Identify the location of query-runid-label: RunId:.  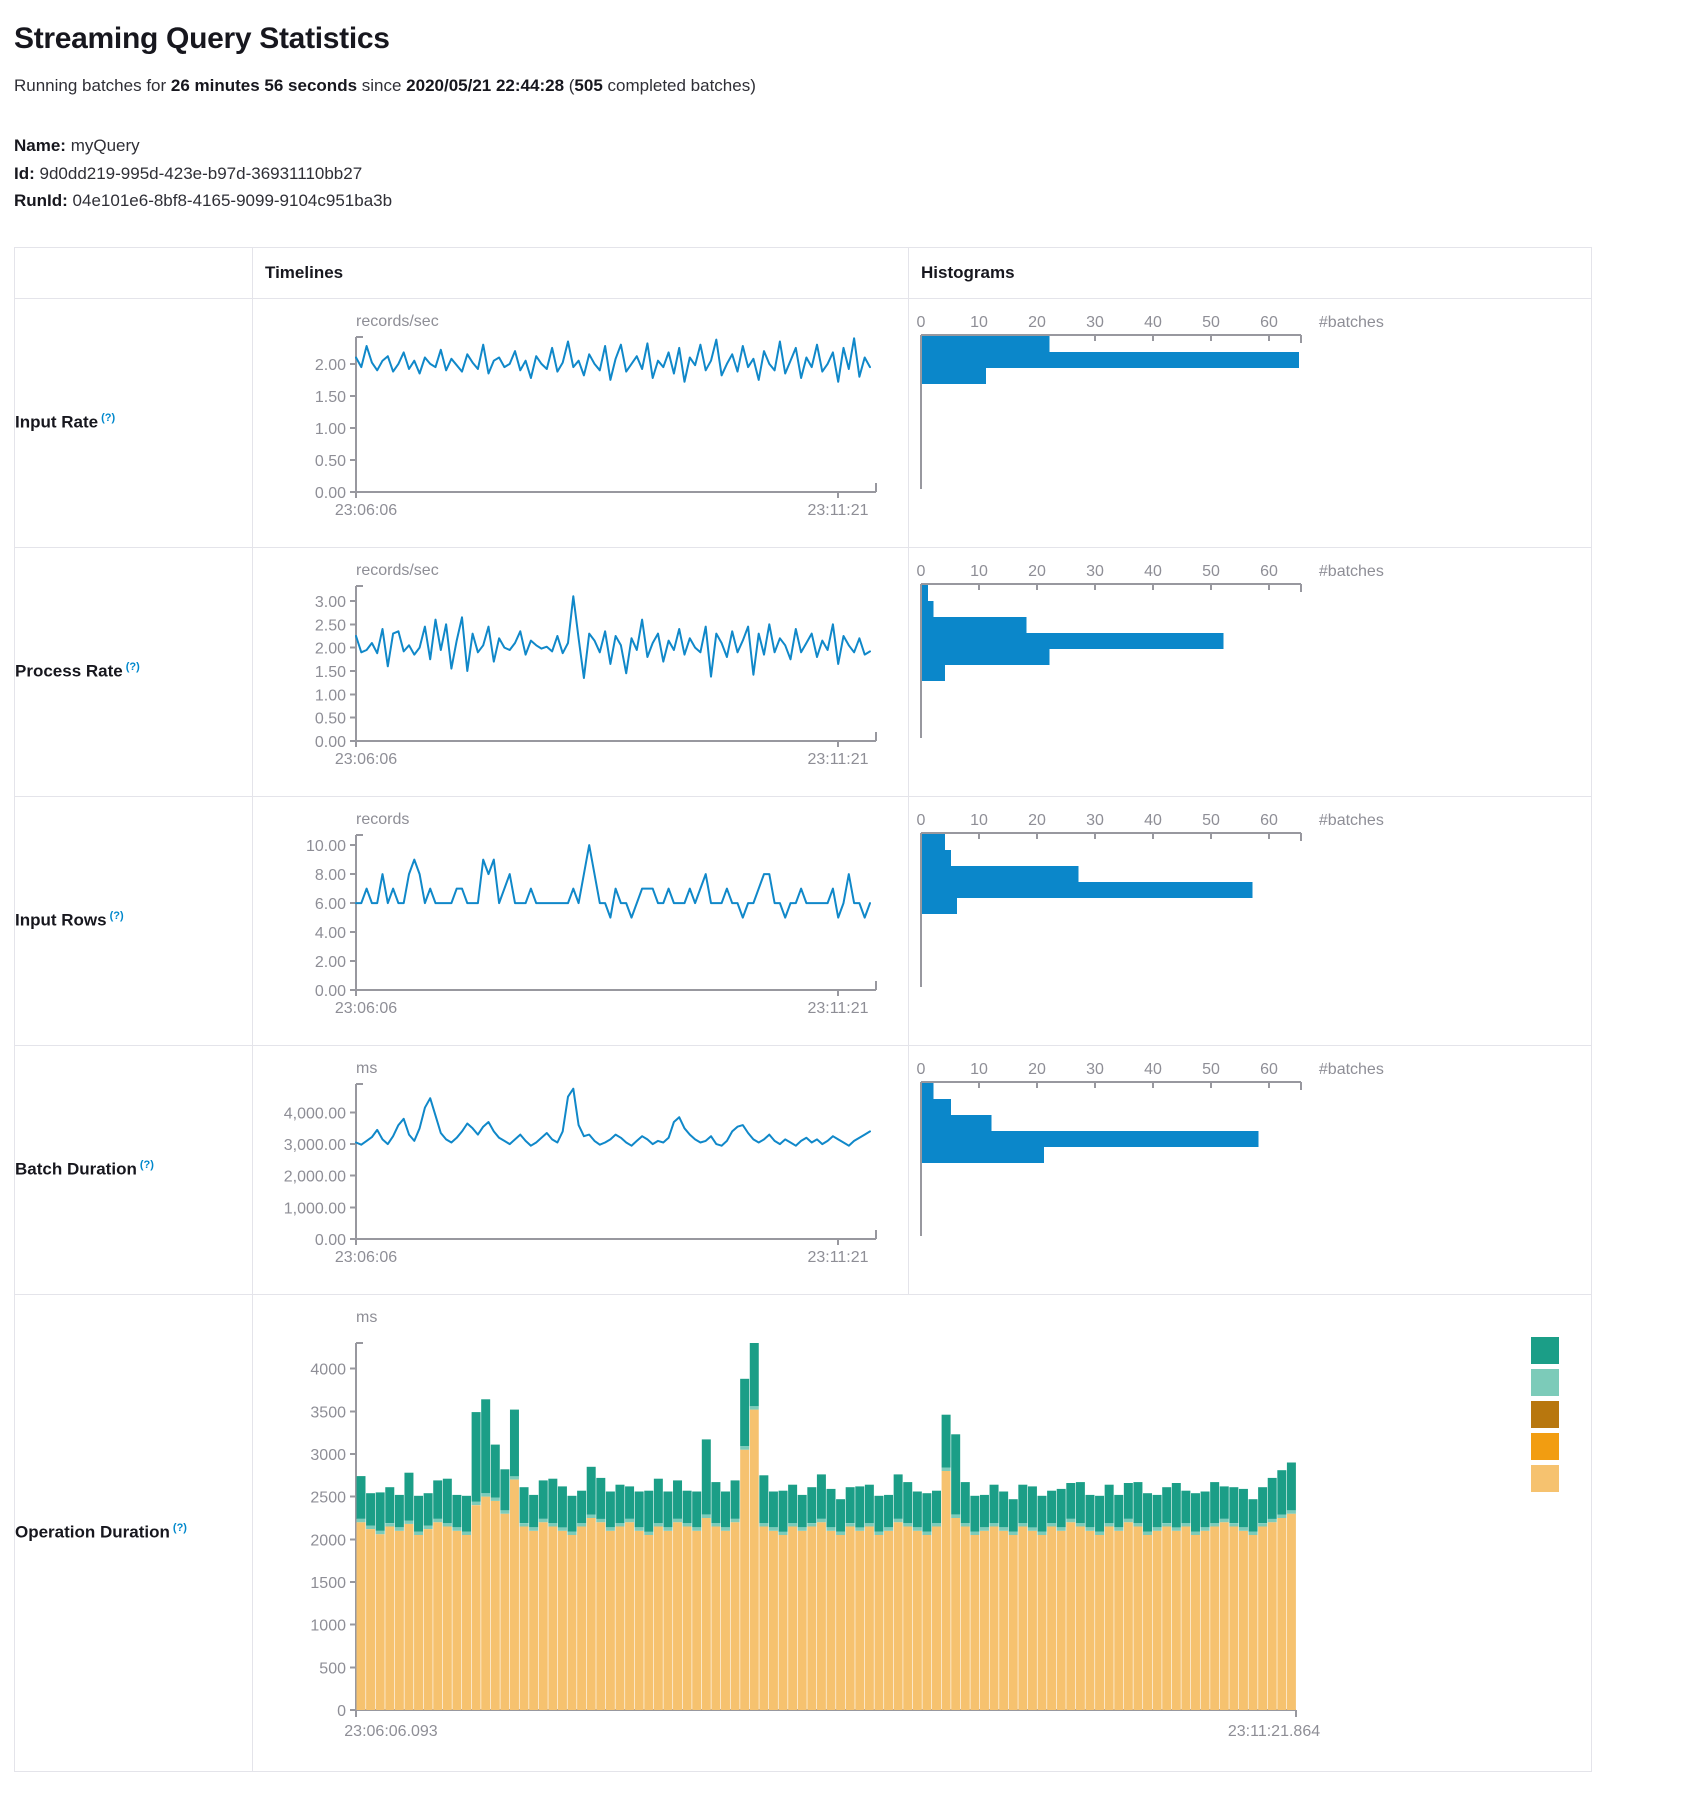
(41, 201).